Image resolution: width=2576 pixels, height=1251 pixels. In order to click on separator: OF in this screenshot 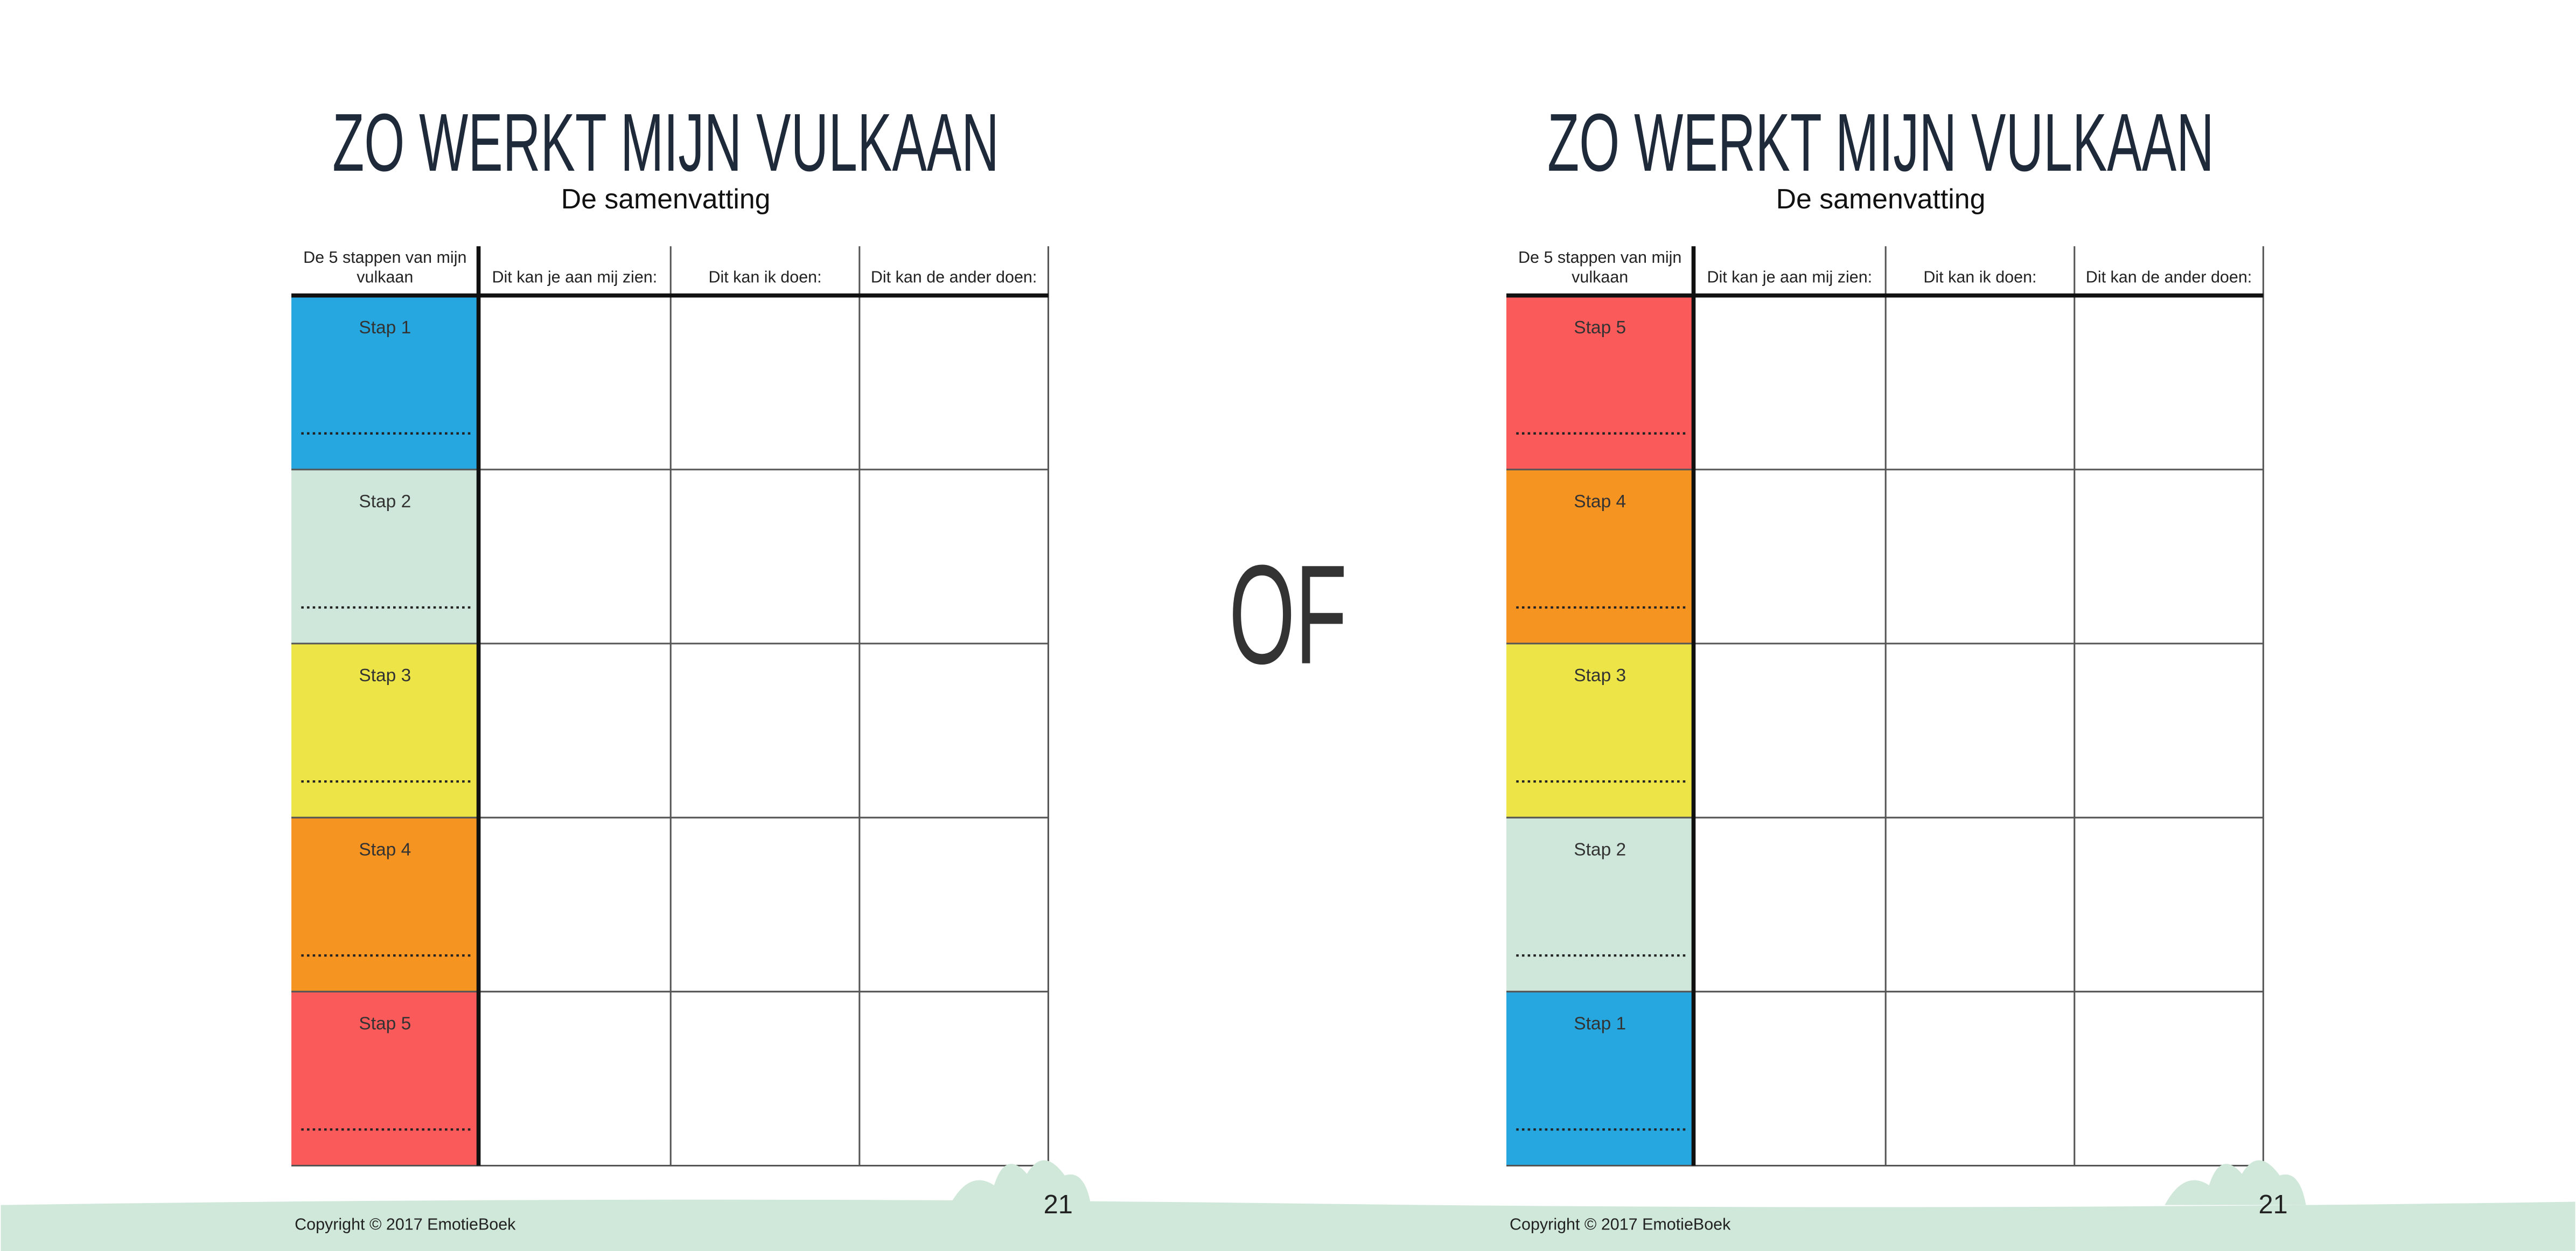, I will do `click(1288, 615)`.